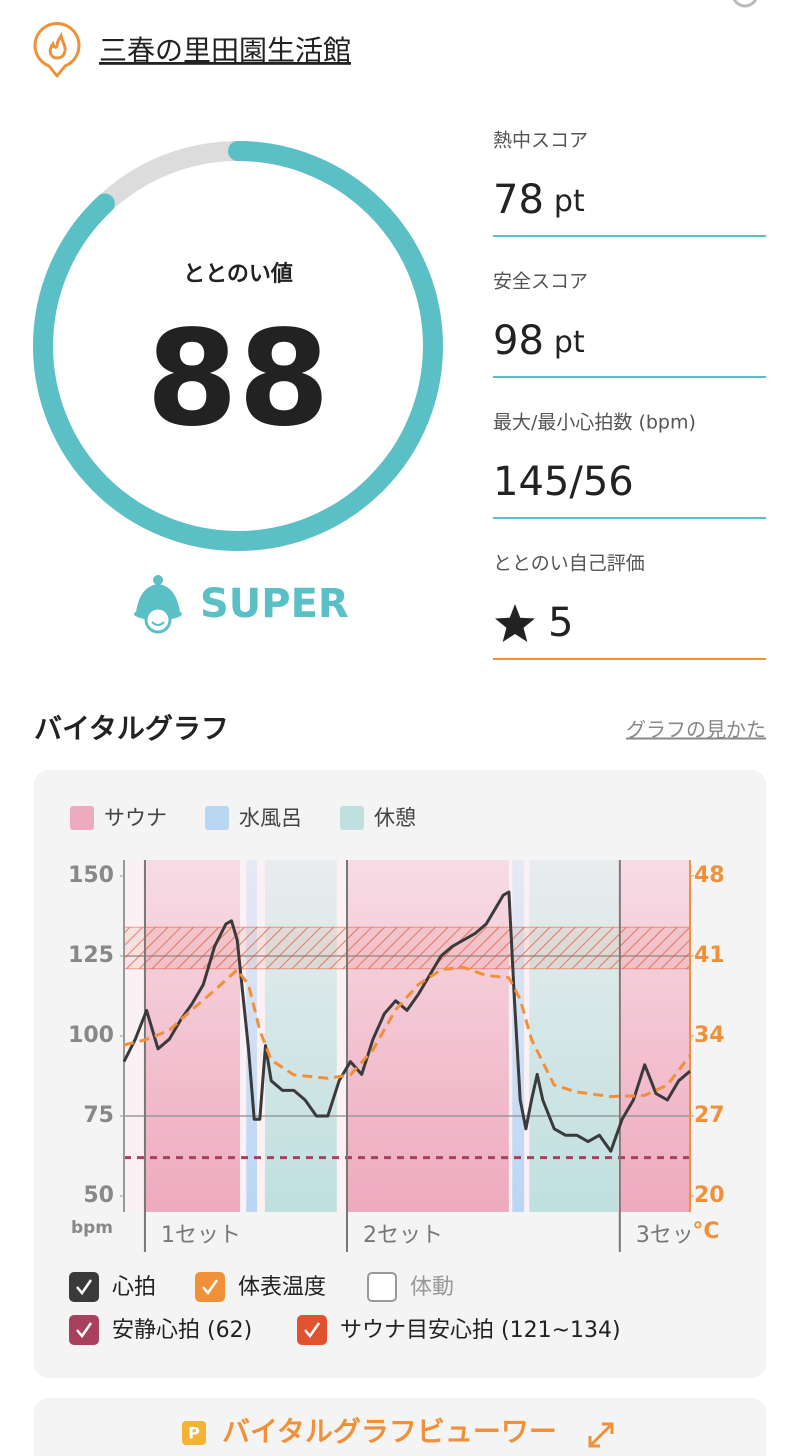  What do you see at coordinates (92, 1228) in the screenshot?
I see `y-unit: bpm` at bounding box center [92, 1228].